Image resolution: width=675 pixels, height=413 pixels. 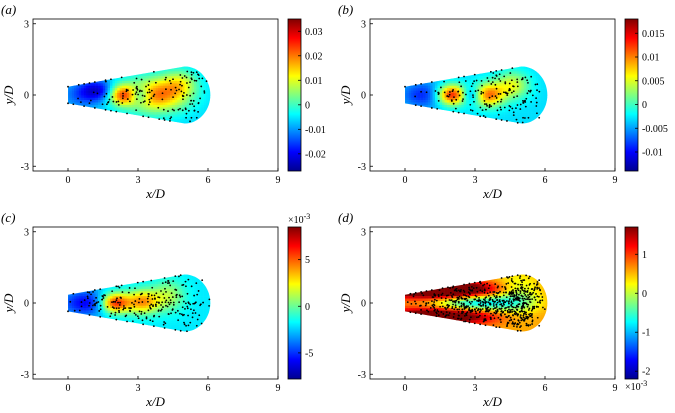 I want to click on x-tick-label: 9, so click(x=278, y=180).